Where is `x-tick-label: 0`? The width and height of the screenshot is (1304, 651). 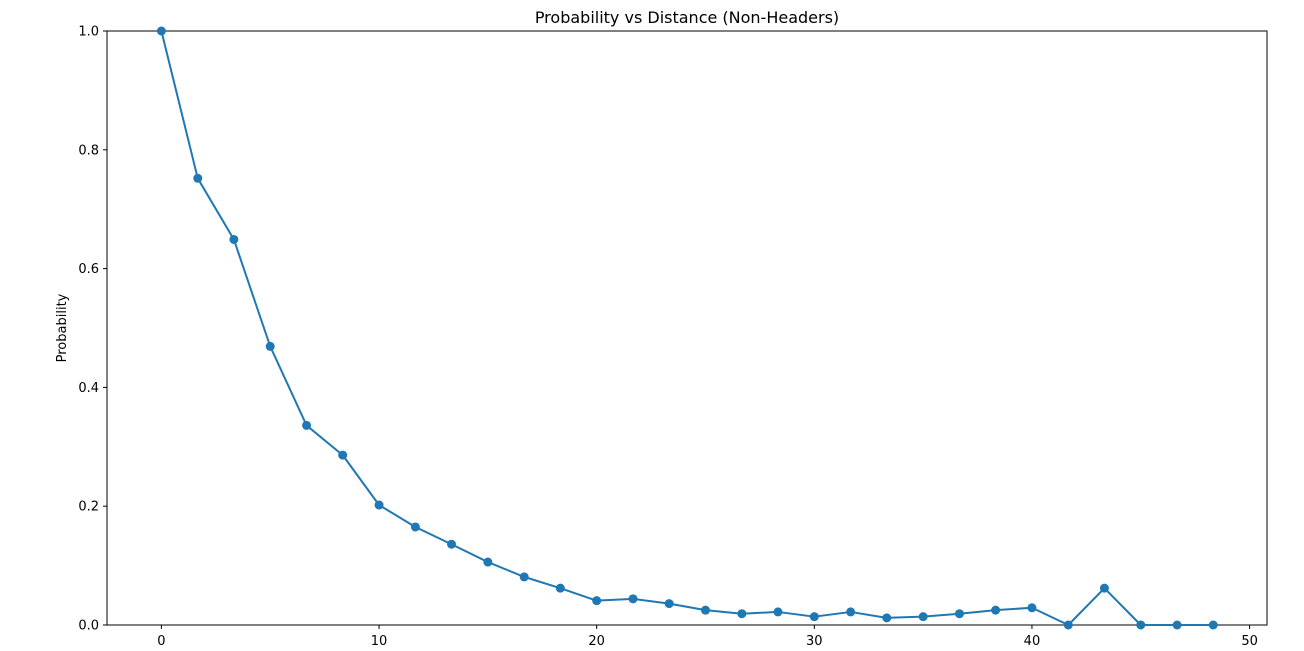 x-tick-label: 0 is located at coordinates (161, 641).